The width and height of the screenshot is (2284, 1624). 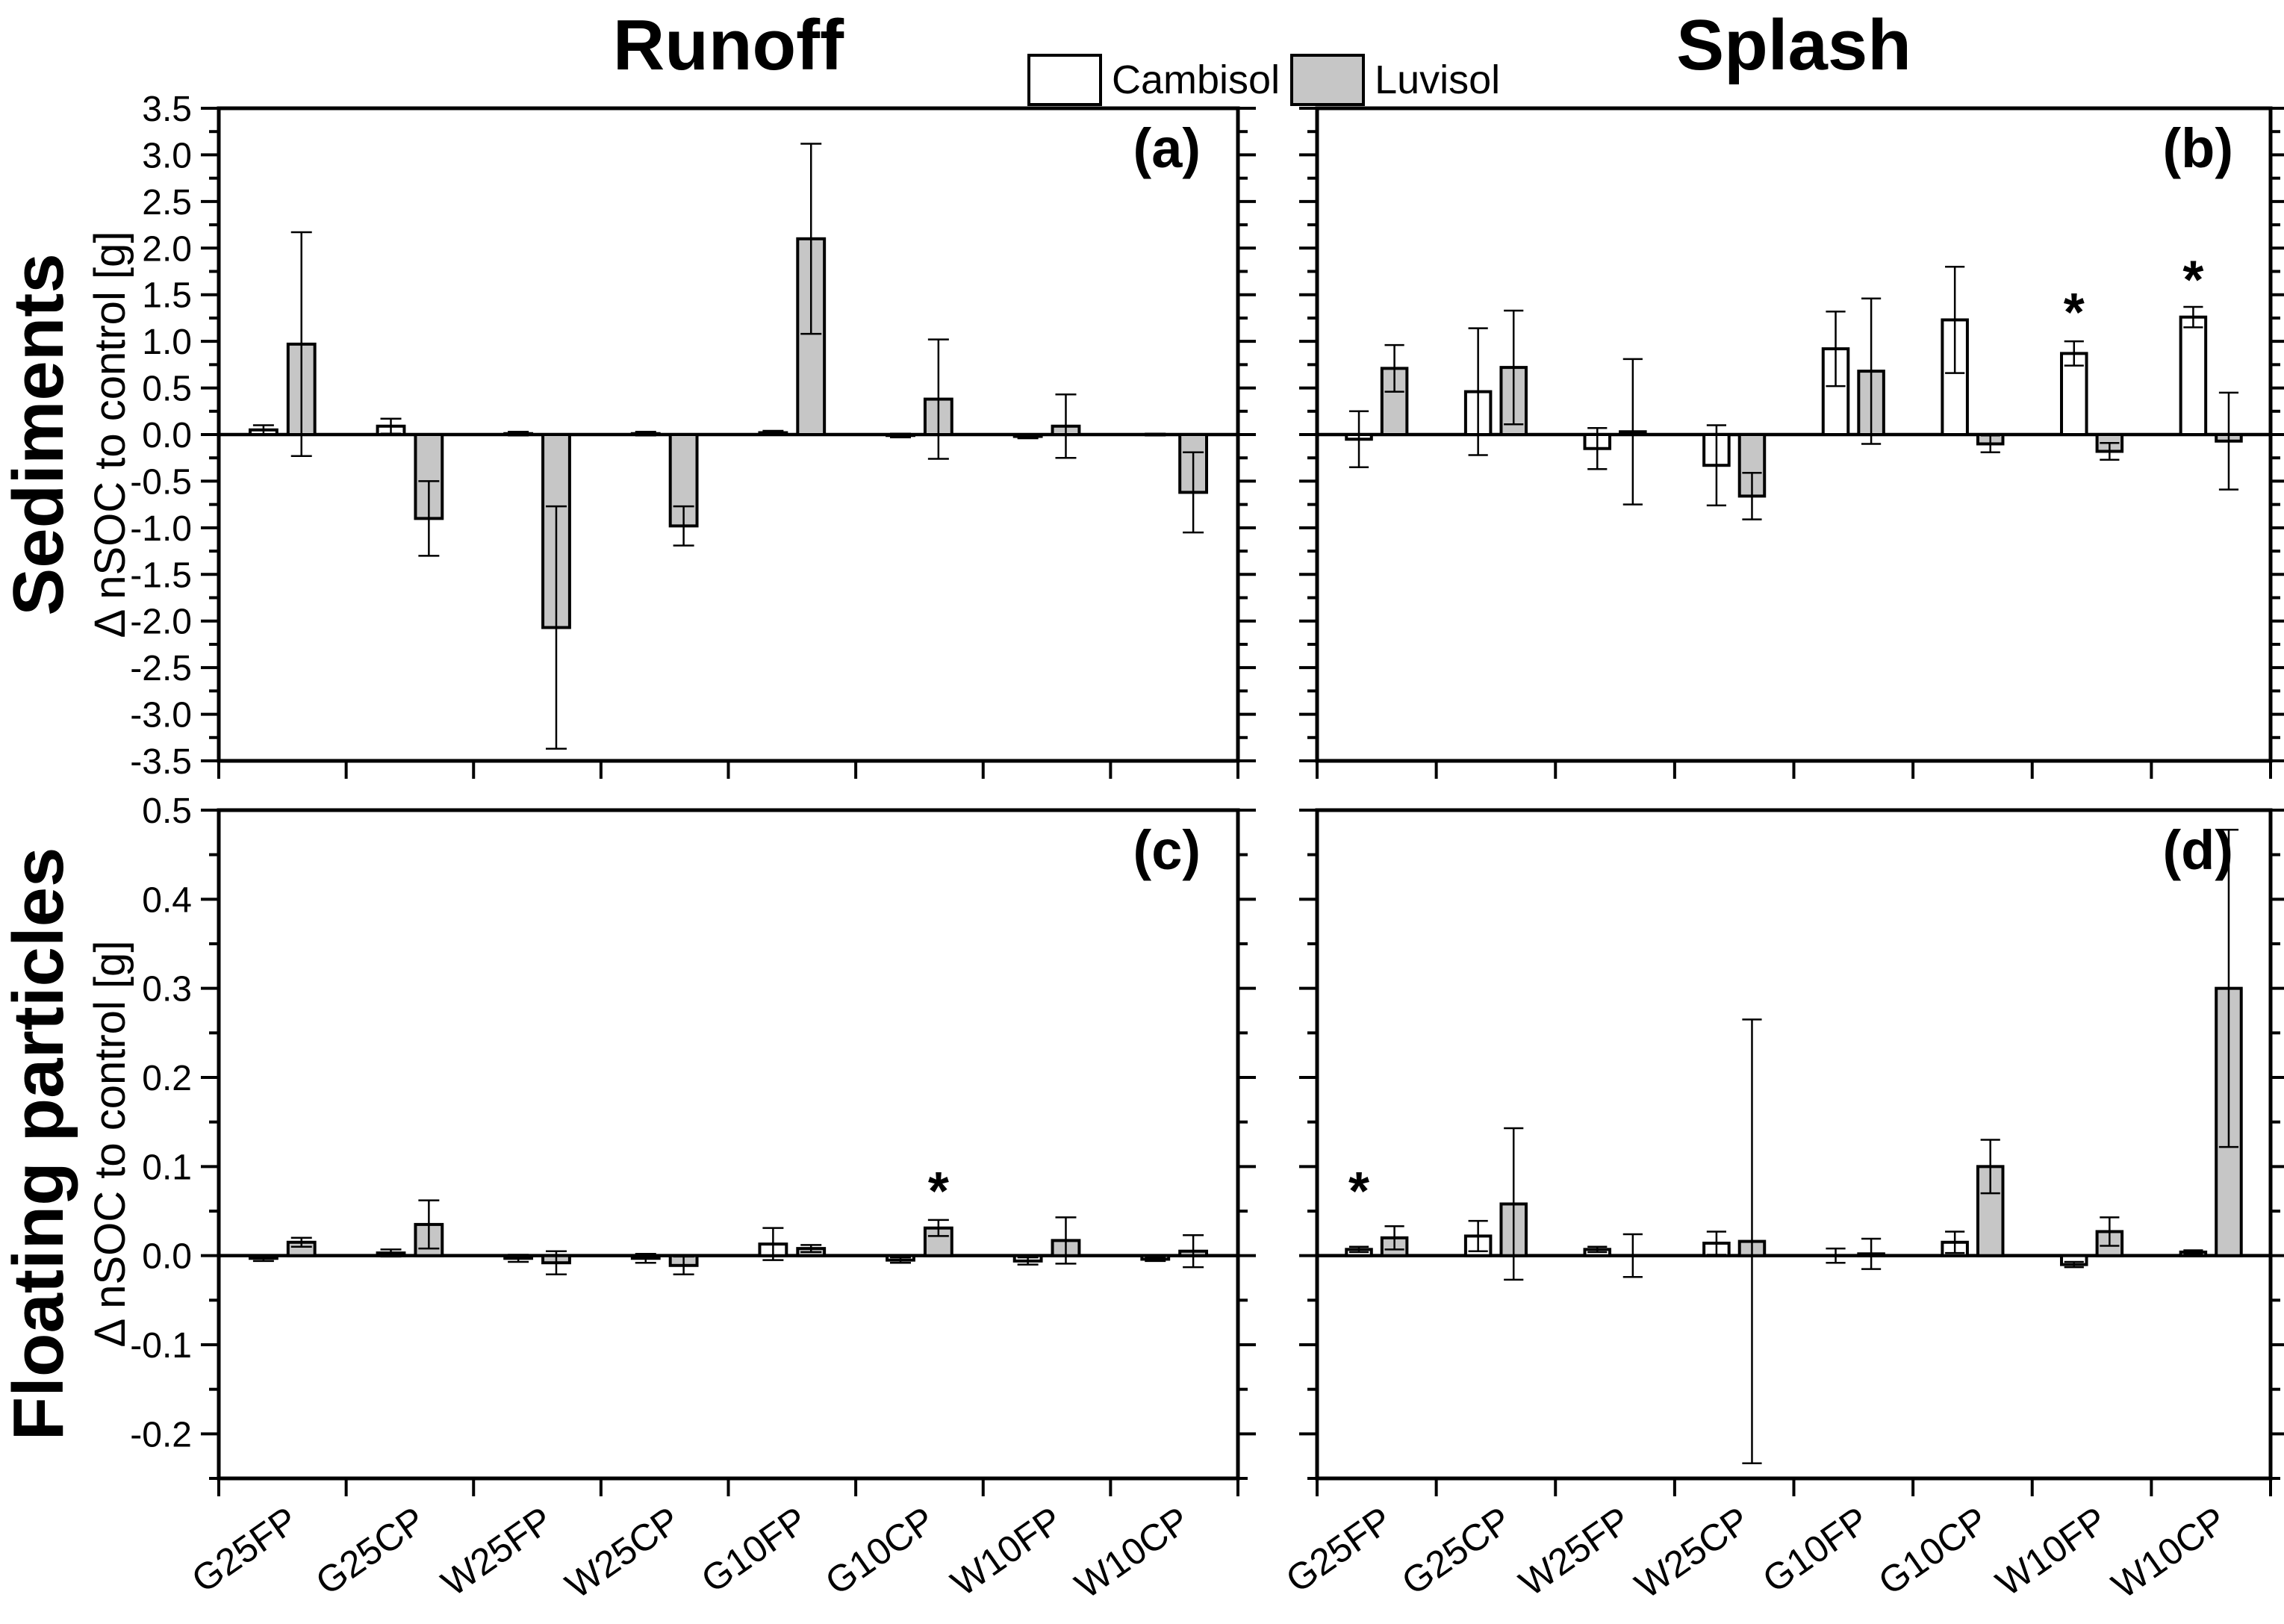 I want to click on svg-text: -3.0, so click(x=161, y=715).